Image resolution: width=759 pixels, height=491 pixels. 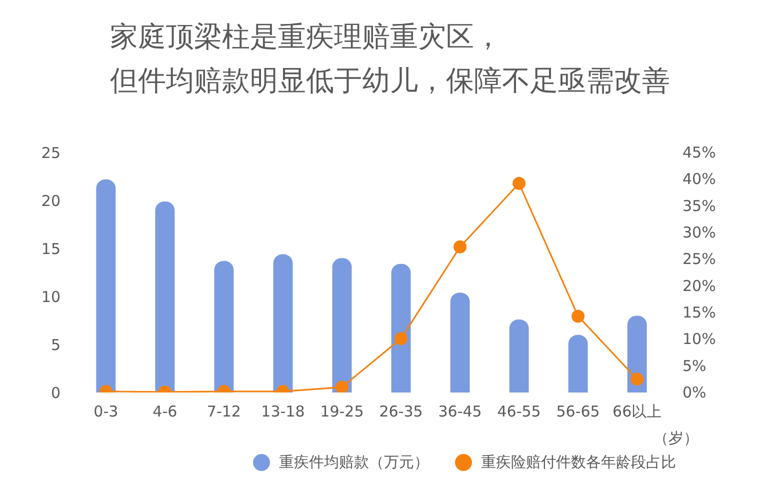 I want to click on x-tick-label: 13-18, so click(x=283, y=411).